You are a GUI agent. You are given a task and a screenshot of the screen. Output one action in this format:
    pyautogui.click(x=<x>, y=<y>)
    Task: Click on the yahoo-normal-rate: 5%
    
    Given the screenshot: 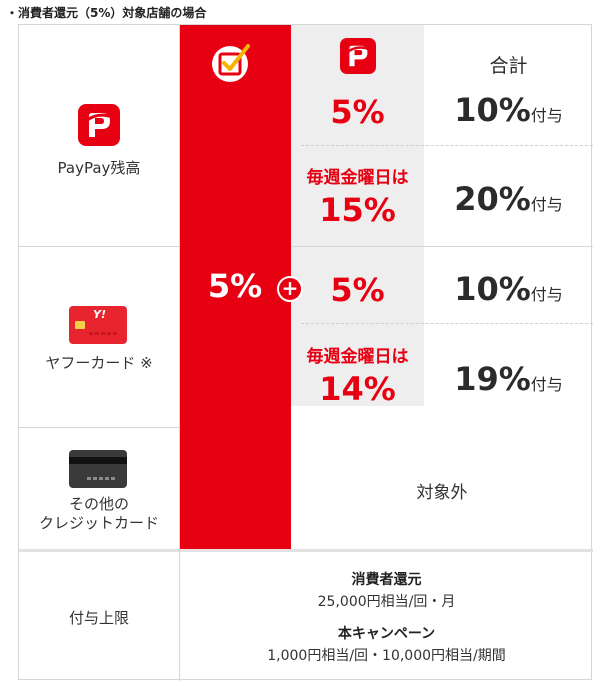 What is the action you would take?
    pyautogui.click(x=357, y=290)
    